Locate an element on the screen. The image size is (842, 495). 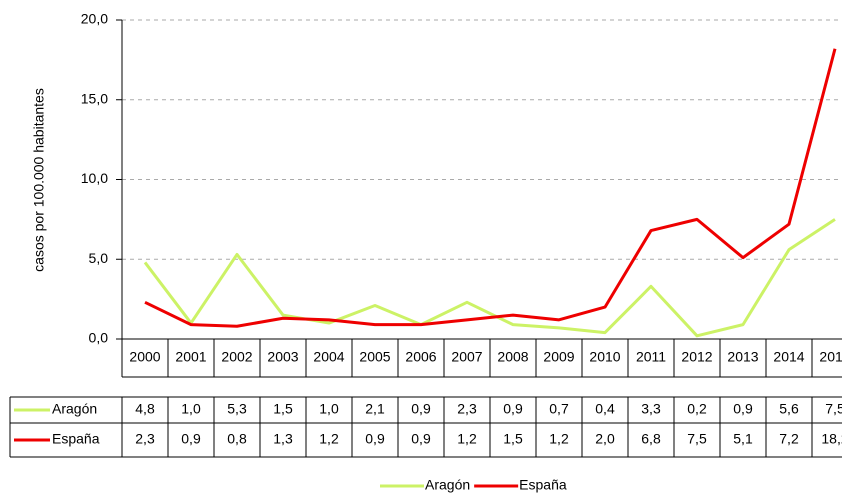
table-cell: 1,3 is located at coordinates (283, 439).